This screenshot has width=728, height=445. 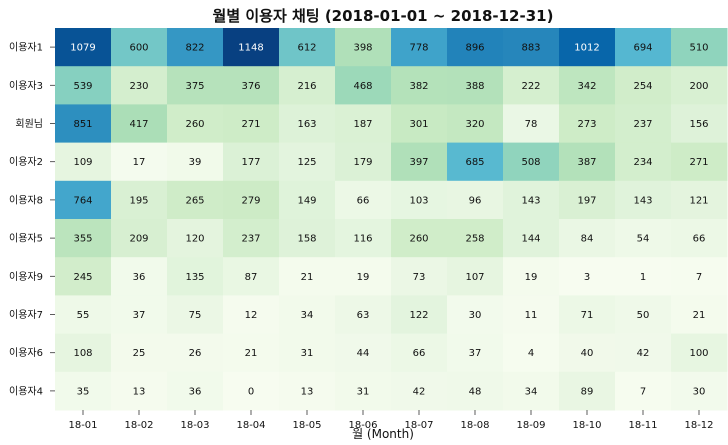 I want to click on cell-value-label: 42, so click(x=419, y=391).